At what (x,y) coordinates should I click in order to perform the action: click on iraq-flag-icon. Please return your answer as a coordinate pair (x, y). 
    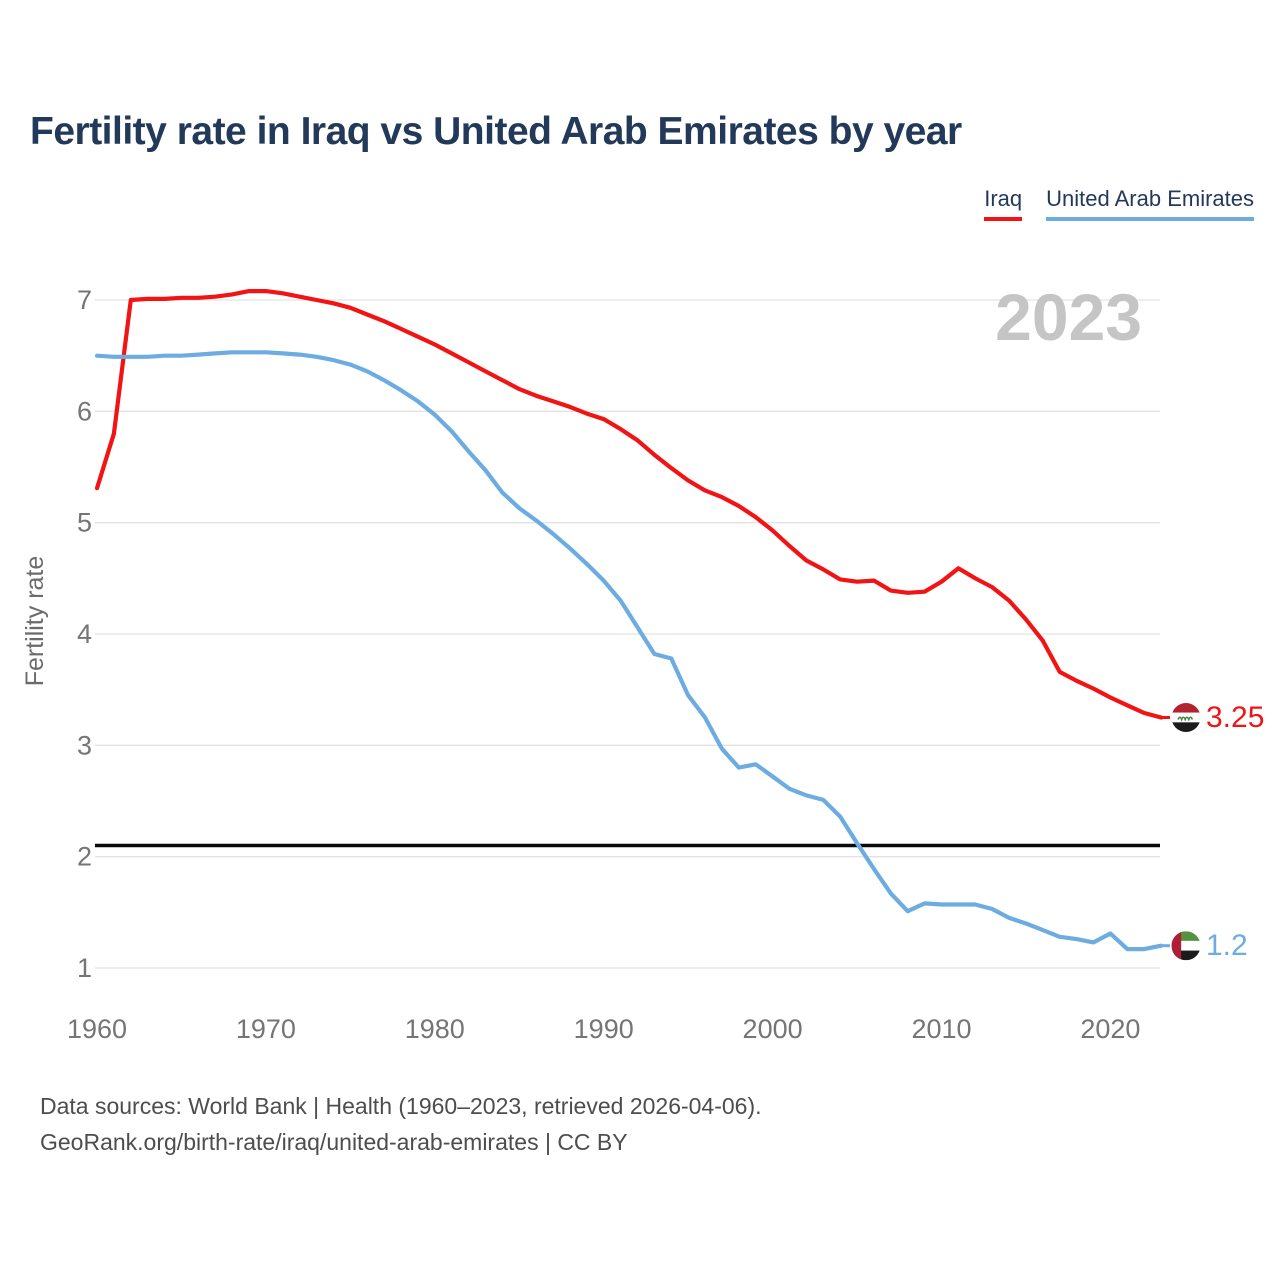
    Looking at the image, I should click on (1186, 718).